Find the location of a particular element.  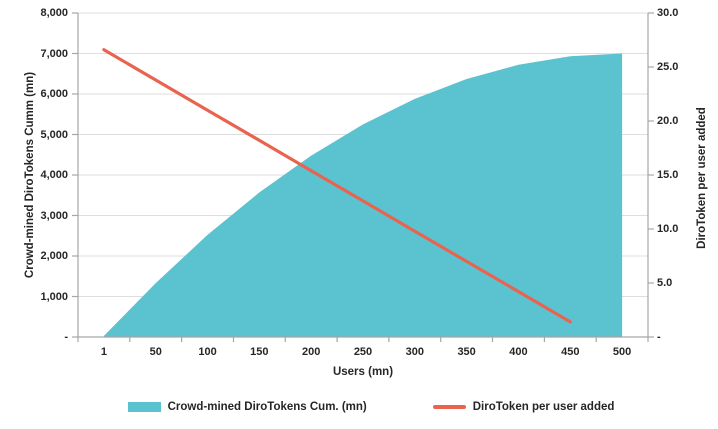

legend-label-area: Crowd-mined DiroTokens Cum. (mn) is located at coordinates (267, 407).